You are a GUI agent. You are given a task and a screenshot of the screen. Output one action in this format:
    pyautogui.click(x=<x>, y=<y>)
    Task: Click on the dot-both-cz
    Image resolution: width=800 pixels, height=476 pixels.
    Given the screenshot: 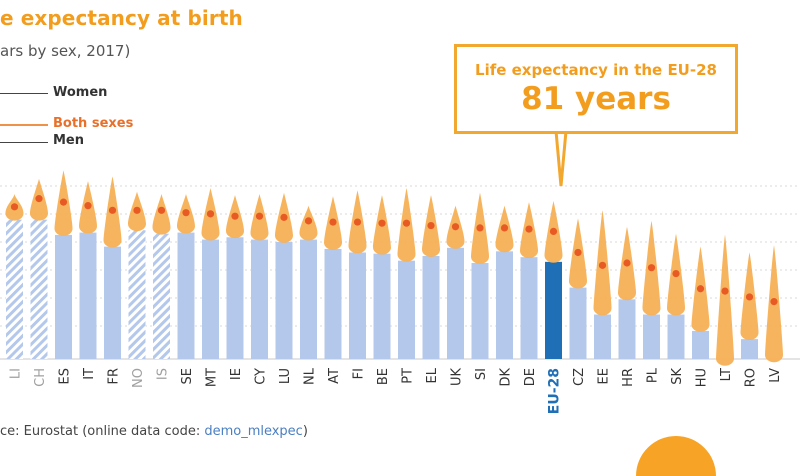 What is the action you would take?
    pyautogui.click(x=578, y=252)
    